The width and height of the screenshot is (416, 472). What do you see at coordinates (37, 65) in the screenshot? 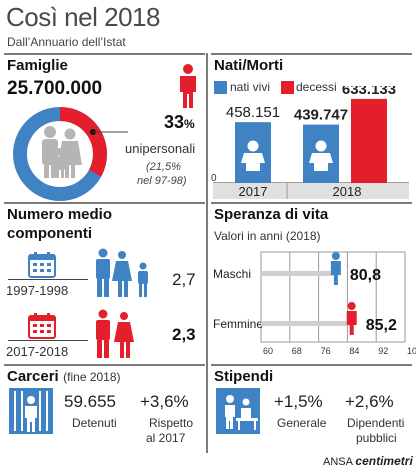
I see `famiglie-heading: Famiglie` at bounding box center [37, 65].